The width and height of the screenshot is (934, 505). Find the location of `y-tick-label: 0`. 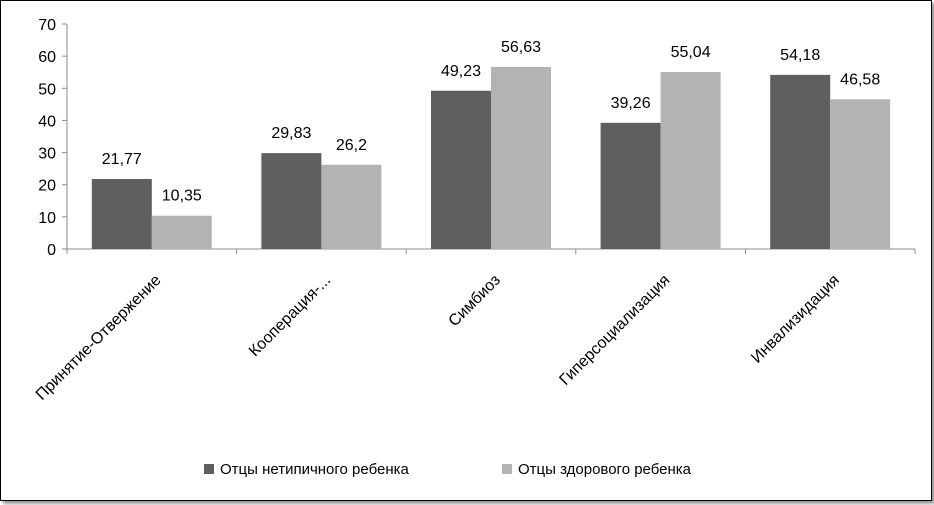

y-tick-label: 0 is located at coordinates (51, 250).